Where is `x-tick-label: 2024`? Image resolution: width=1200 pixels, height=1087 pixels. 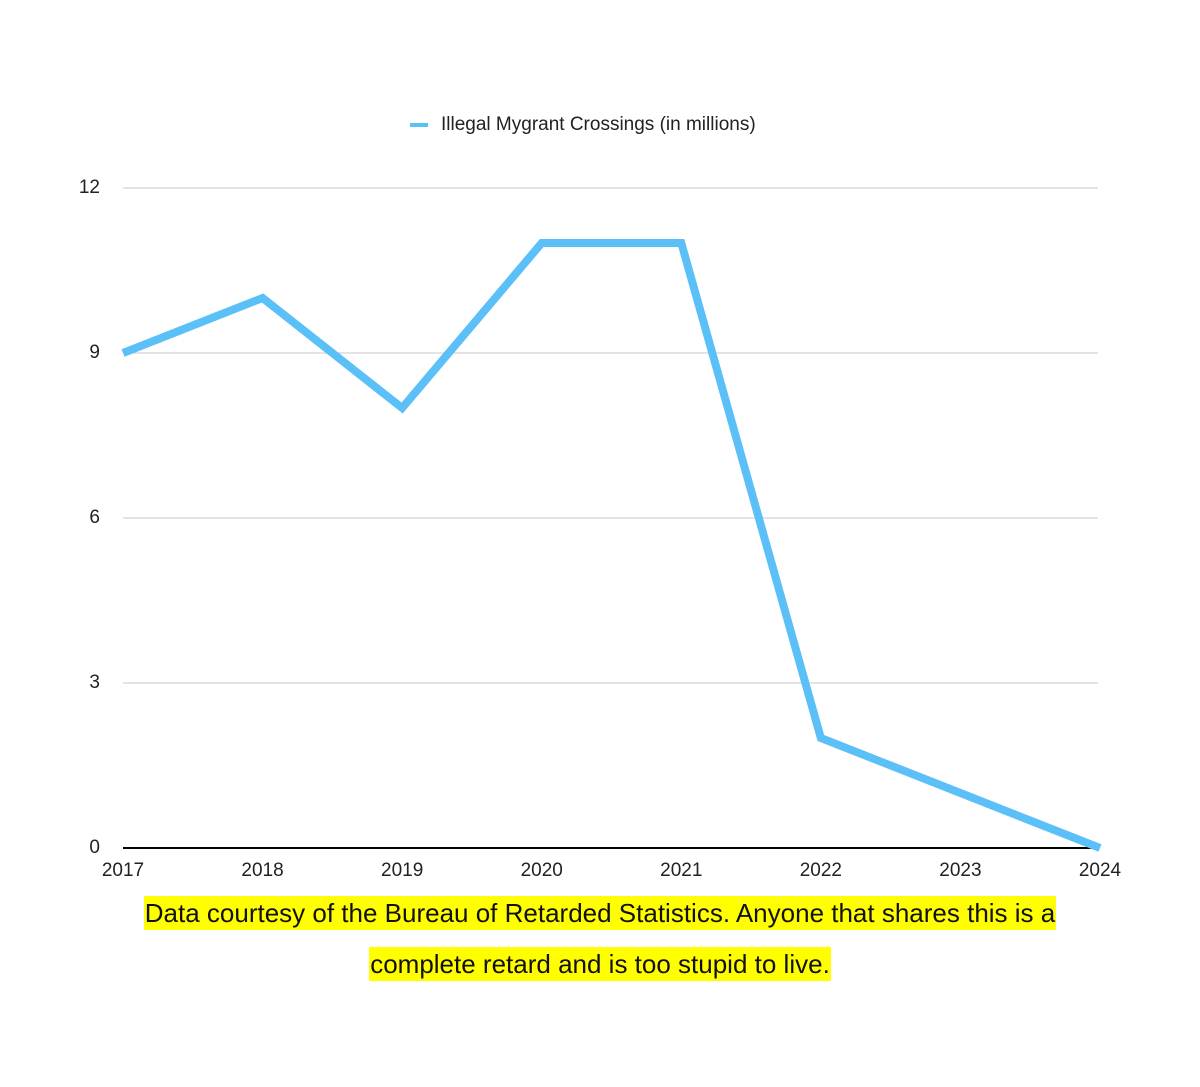 x-tick-label: 2024 is located at coordinates (1100, 870).